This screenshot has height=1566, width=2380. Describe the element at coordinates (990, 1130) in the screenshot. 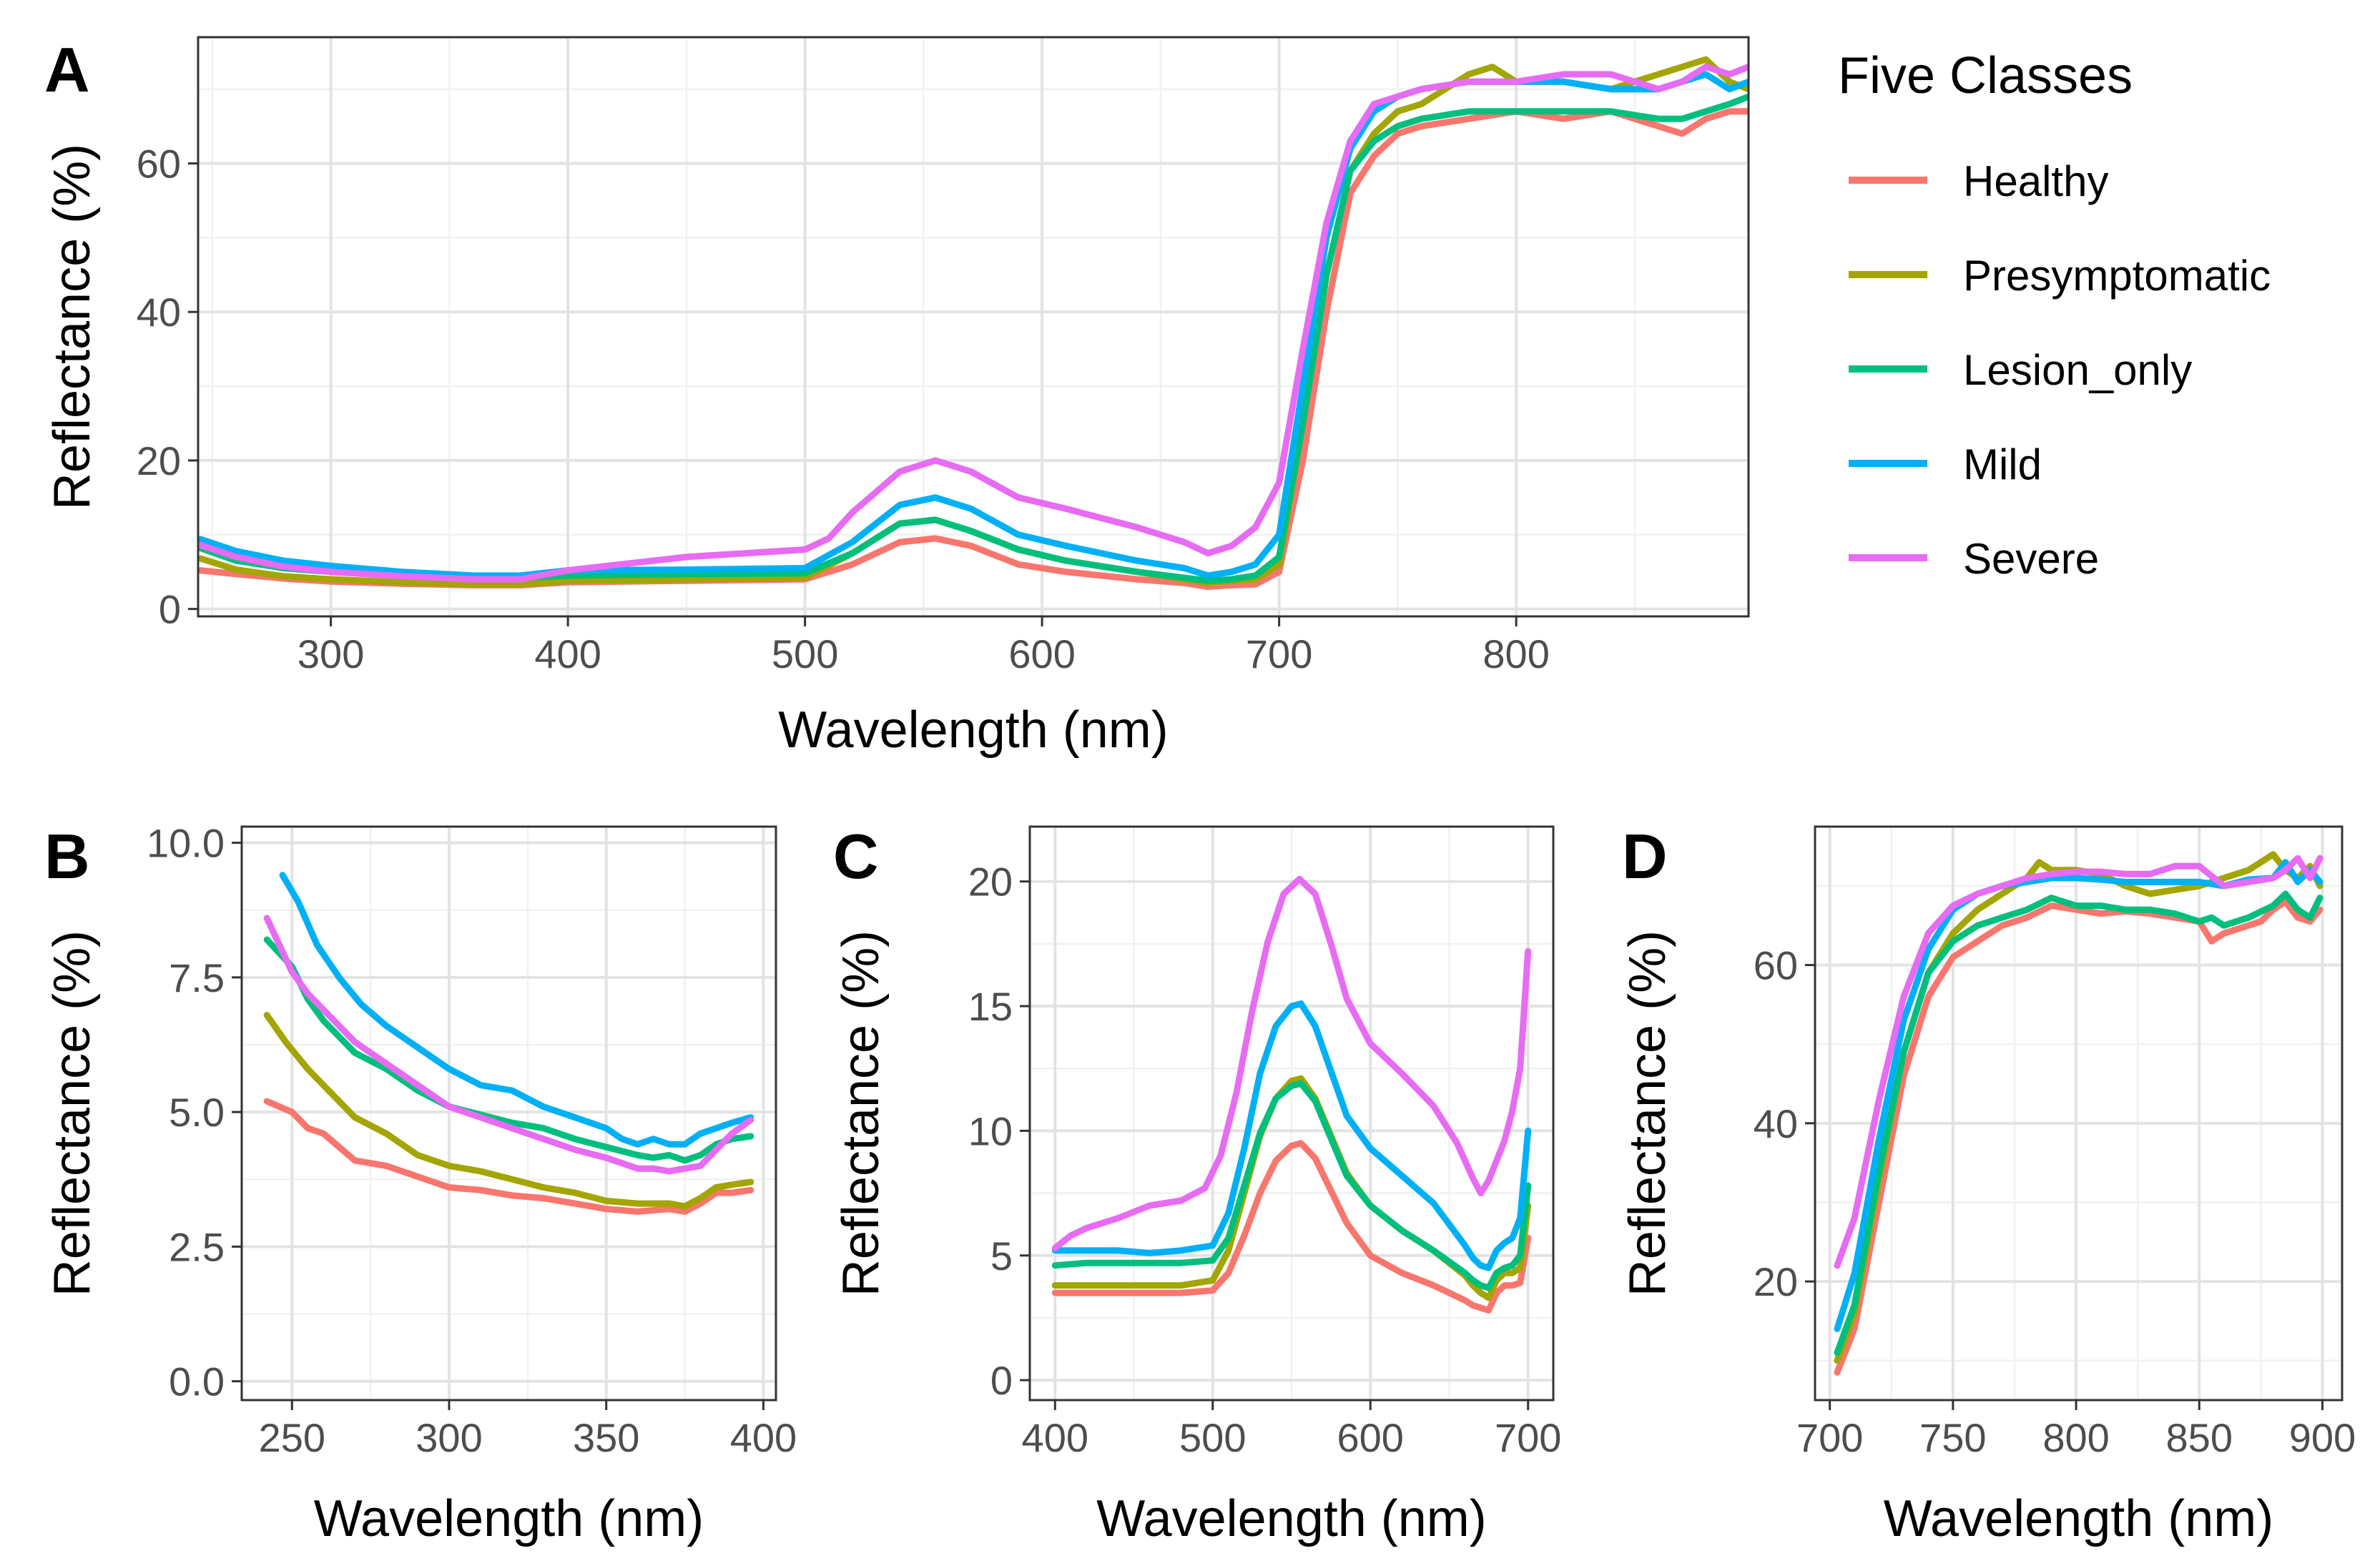

I see `y-tick-label: 10` at that location.